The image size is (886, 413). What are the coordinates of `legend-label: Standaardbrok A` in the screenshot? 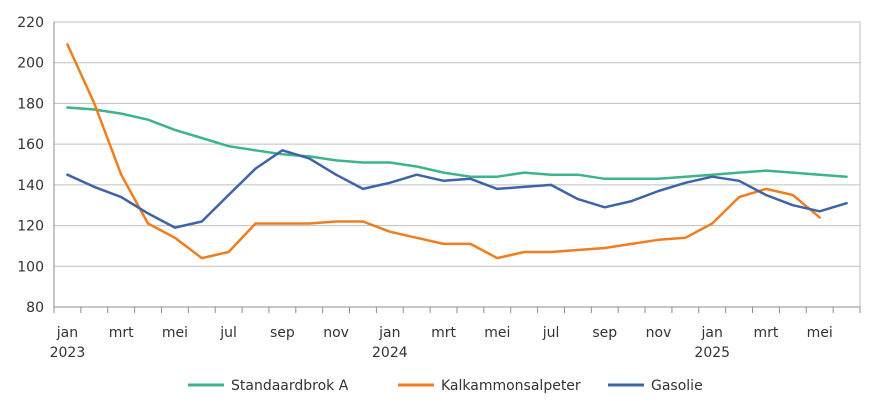 It's located at (290, 386).